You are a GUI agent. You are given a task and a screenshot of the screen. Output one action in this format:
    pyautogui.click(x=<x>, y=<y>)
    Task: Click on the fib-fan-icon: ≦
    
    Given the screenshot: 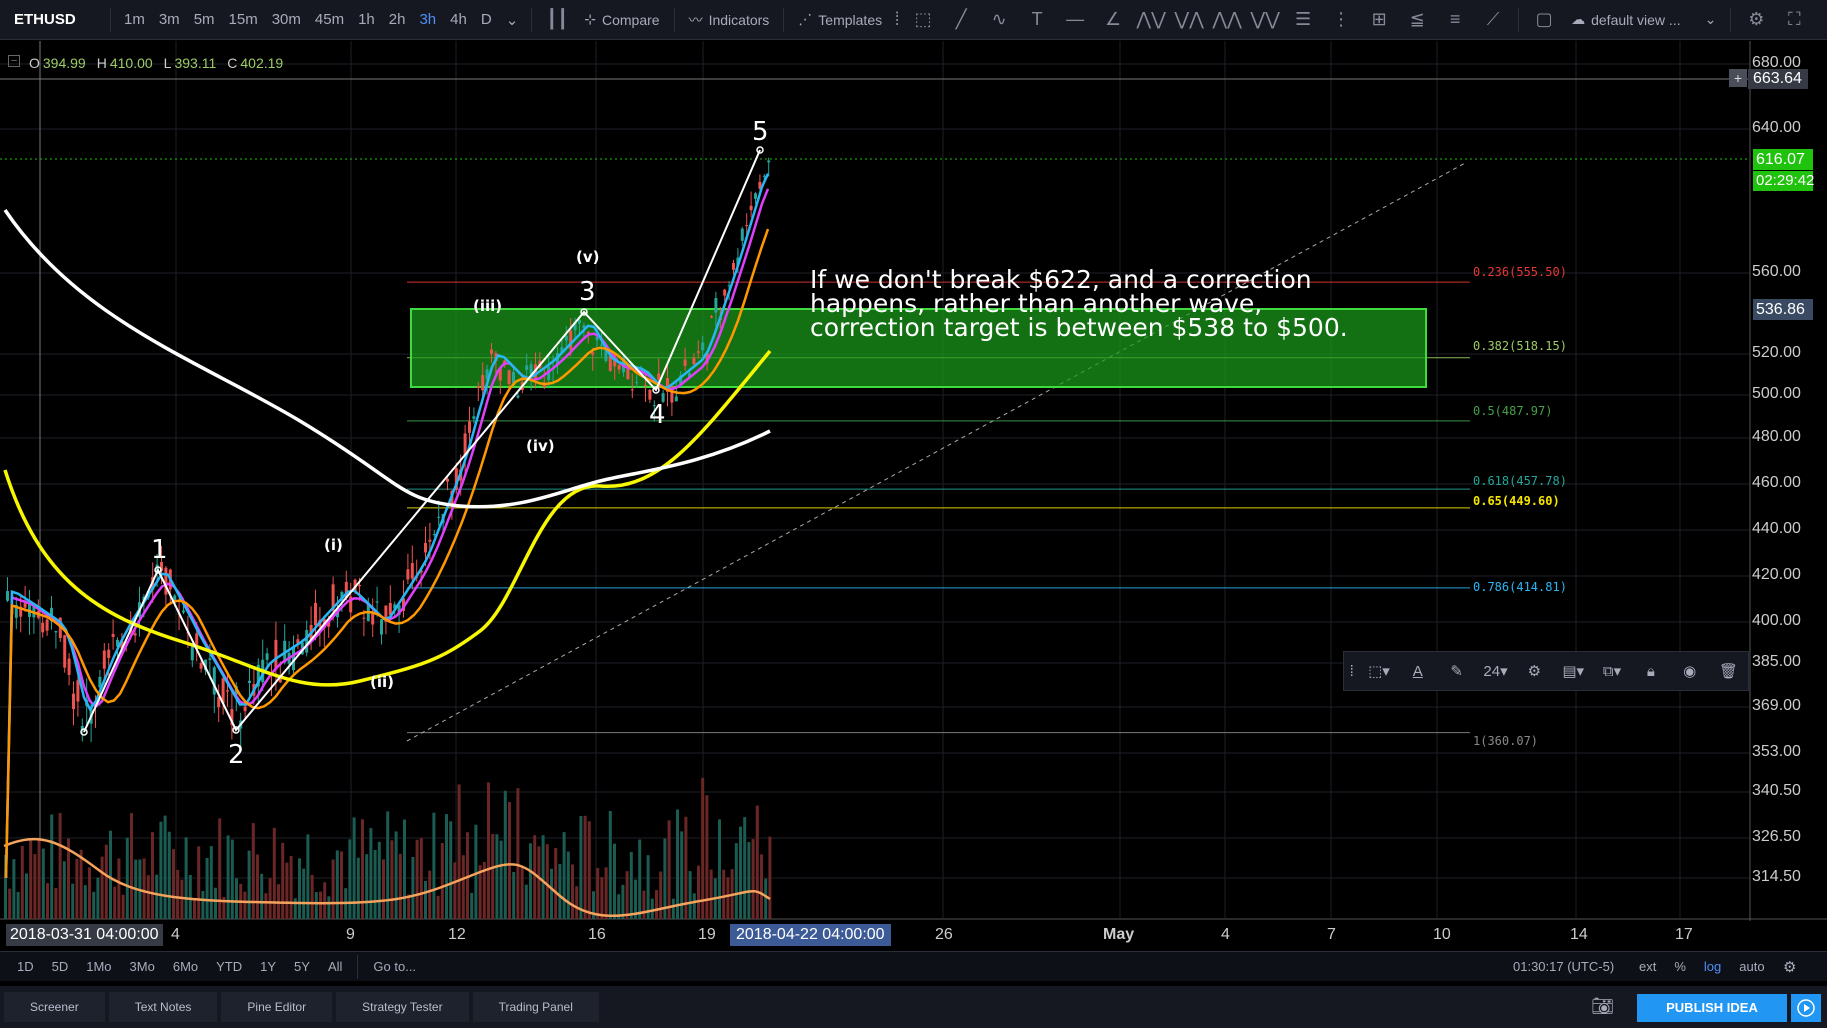 What is the action you would take?
    pyautogui.click(x=1417, y=19)
    